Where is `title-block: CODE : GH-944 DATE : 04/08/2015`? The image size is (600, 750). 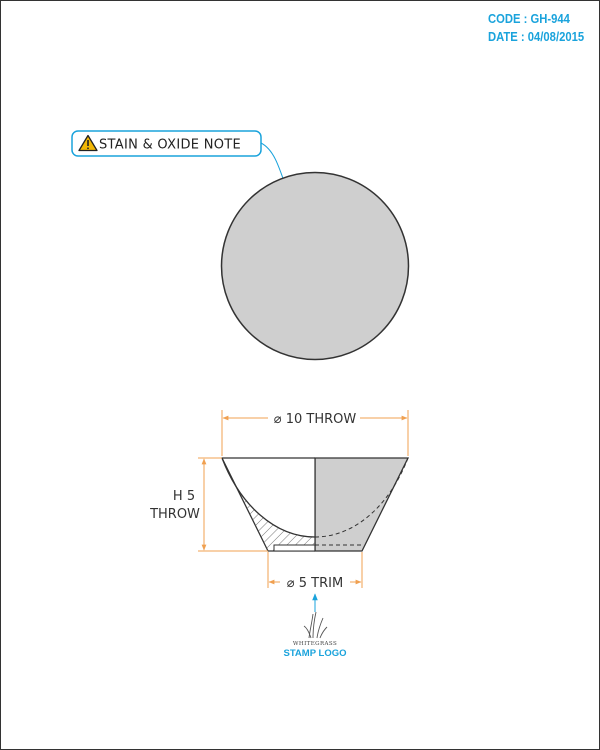
title-block: CODE : GH-944 DATE : 04/08/2015 is located at coordinates (537, 28).